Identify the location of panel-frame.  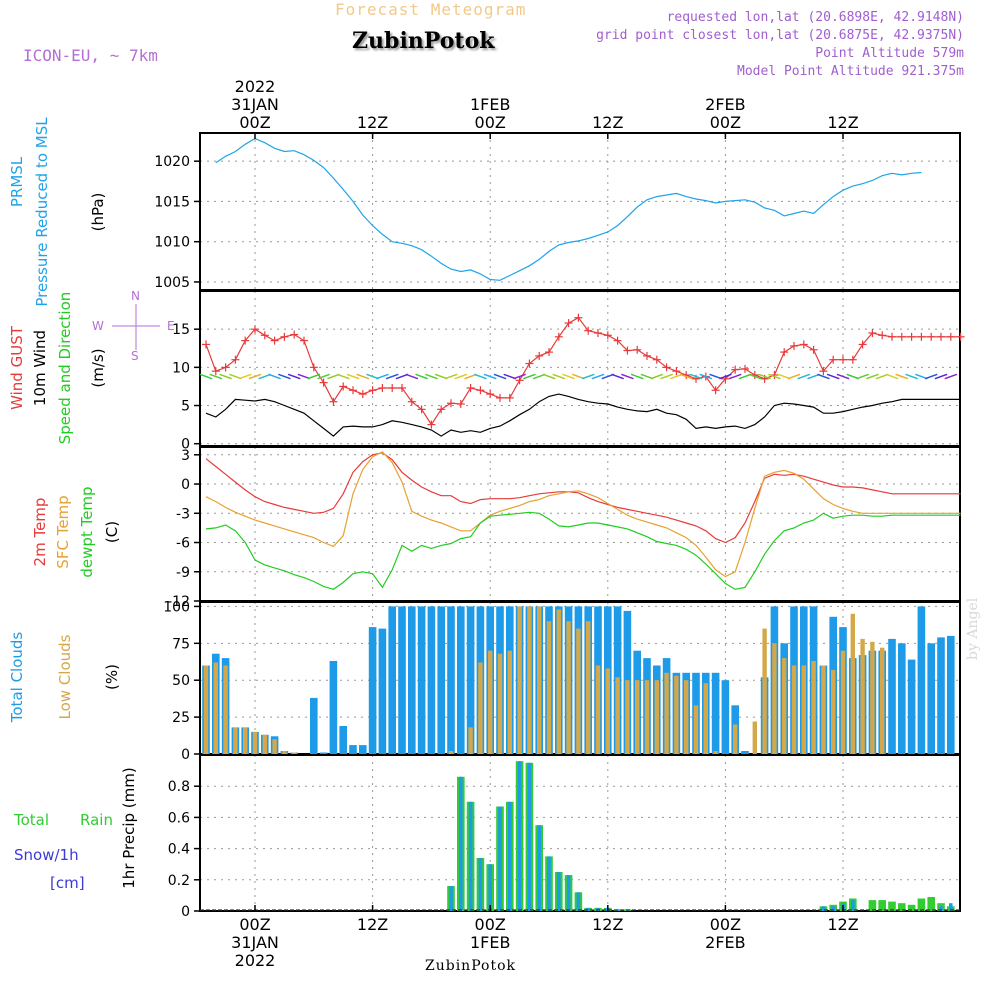
(580, 833).